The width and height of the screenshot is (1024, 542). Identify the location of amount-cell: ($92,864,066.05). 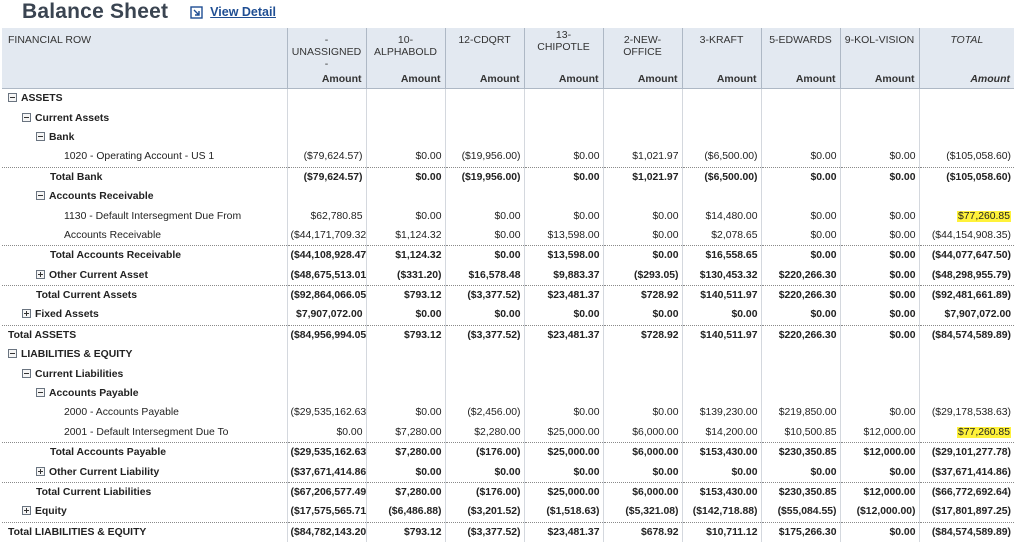
(327, 295).